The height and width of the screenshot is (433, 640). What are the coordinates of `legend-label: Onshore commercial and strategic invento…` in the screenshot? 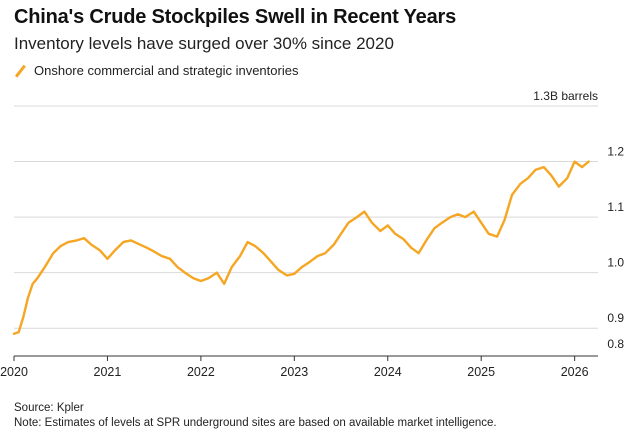 It's located at (166, 70).